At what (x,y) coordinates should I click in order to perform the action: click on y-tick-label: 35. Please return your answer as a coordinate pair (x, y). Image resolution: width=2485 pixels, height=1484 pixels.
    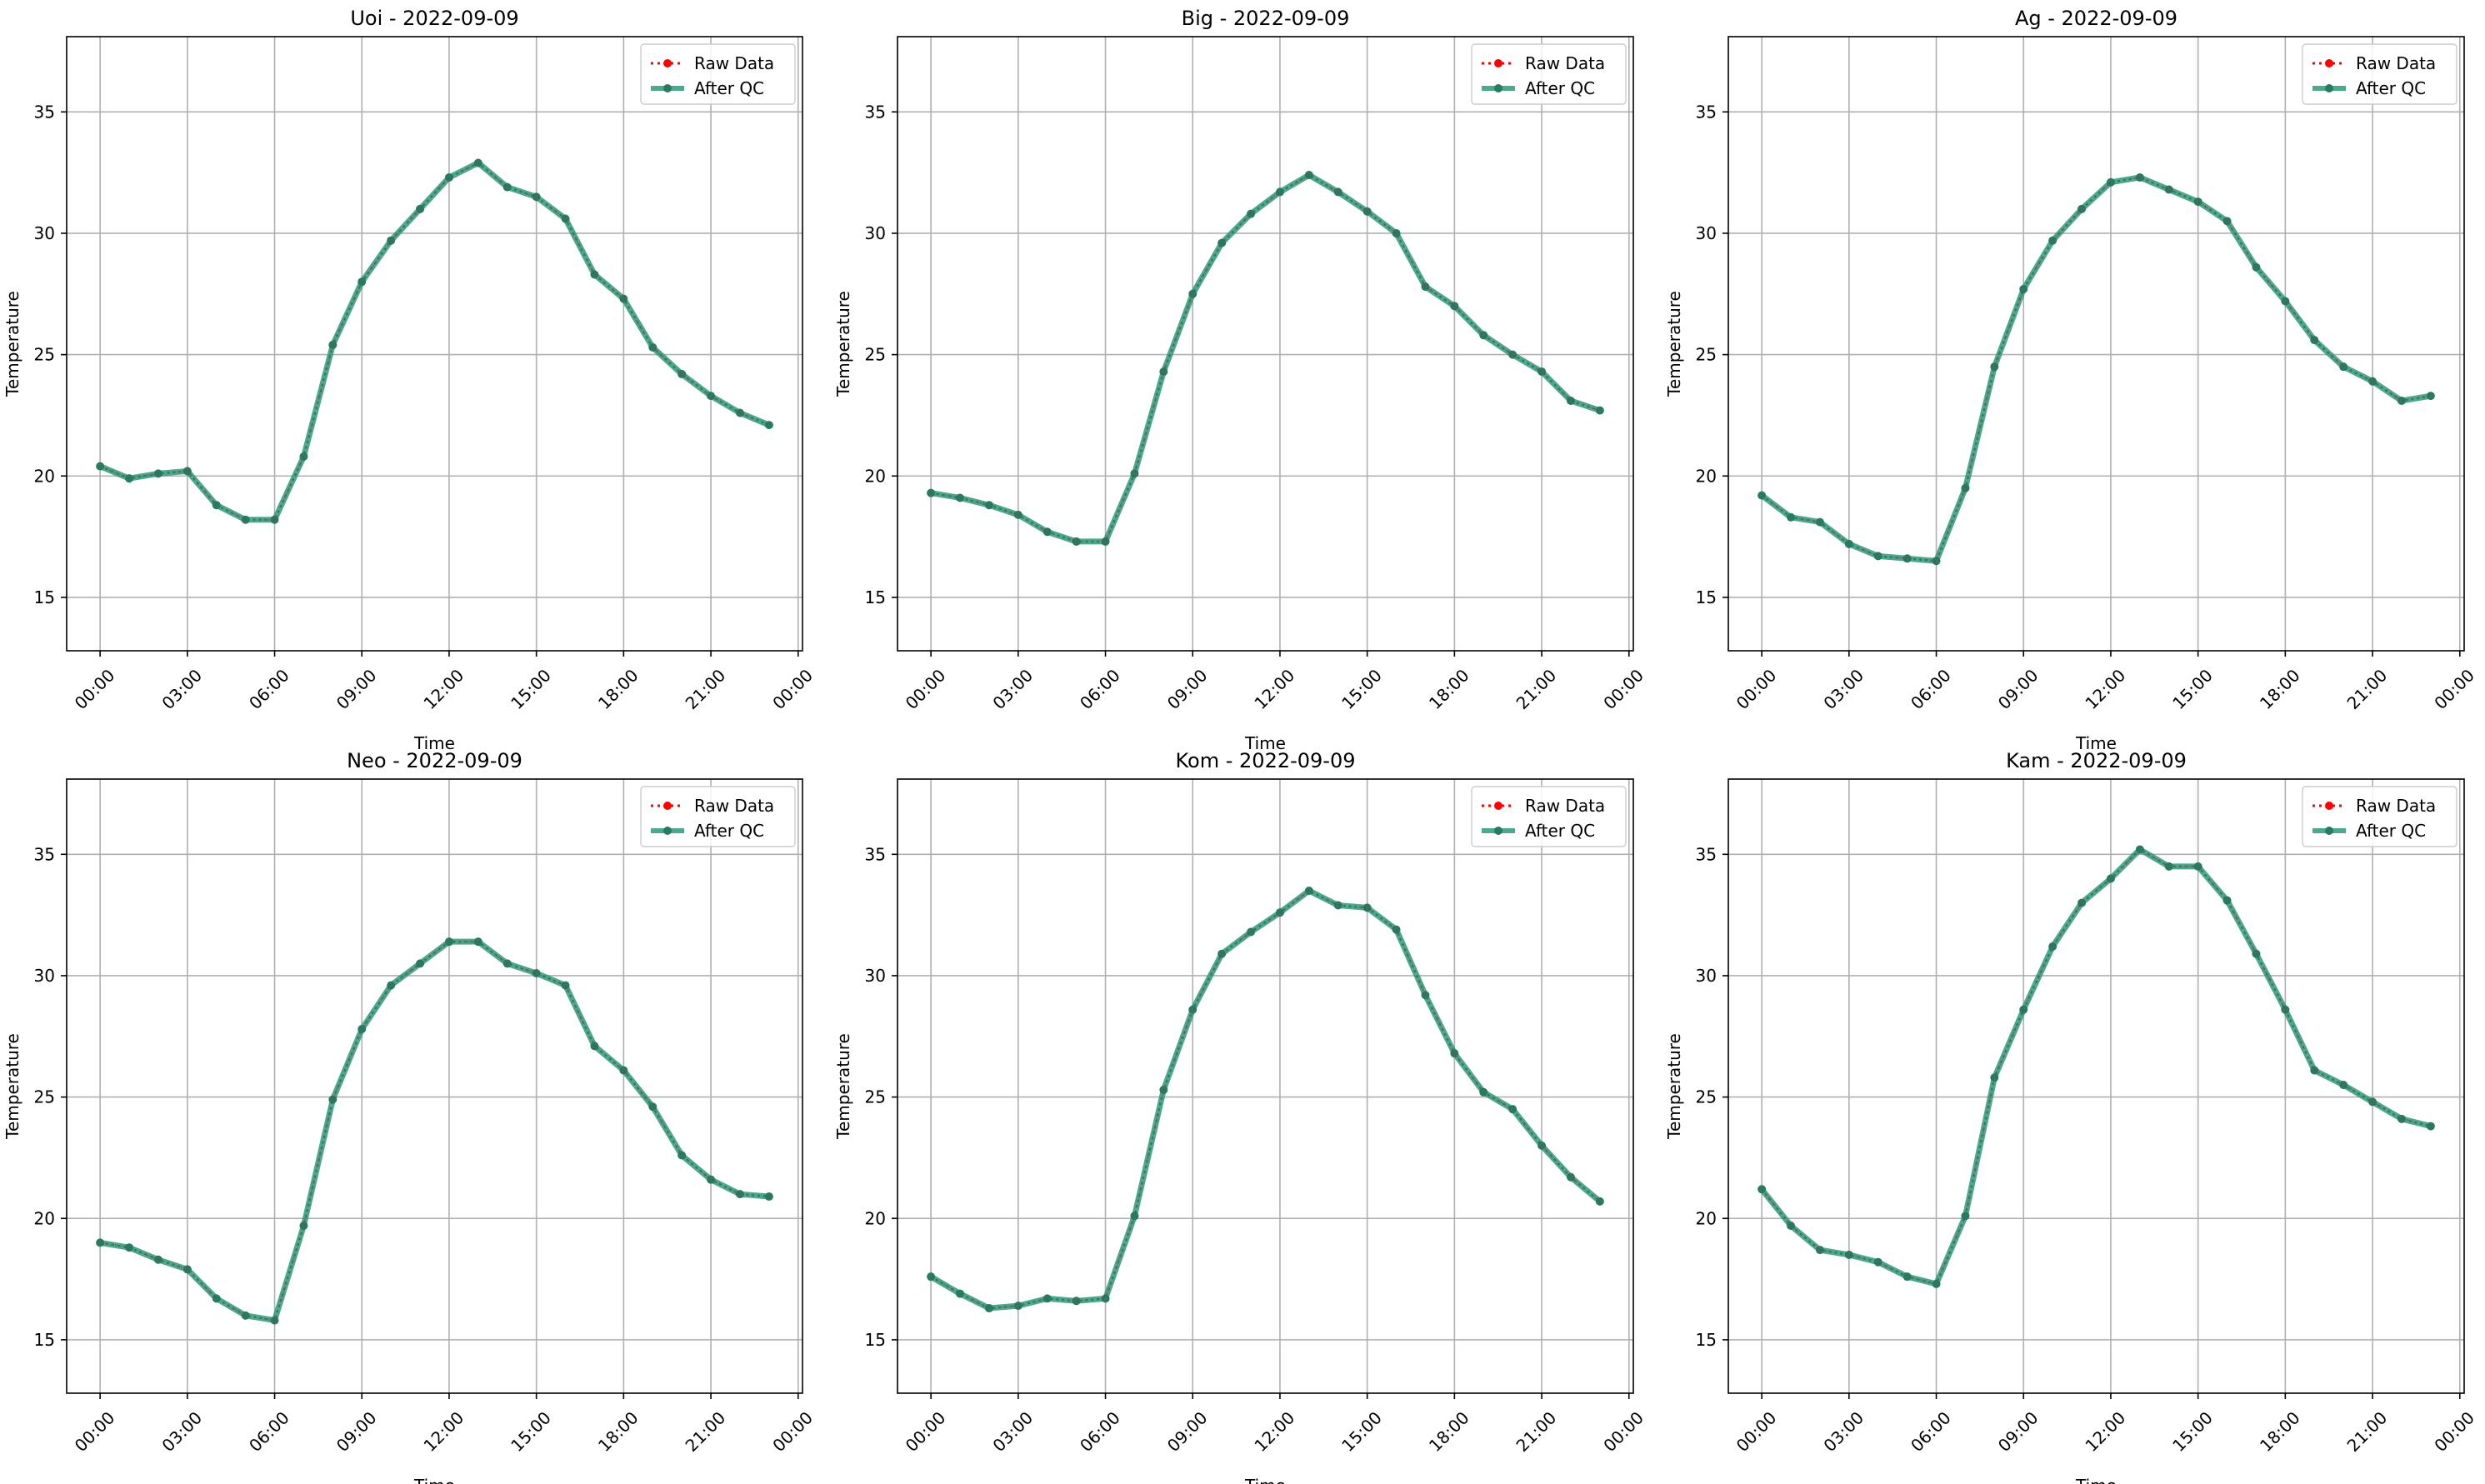
    Looking at the image, I should click on (44, 854).